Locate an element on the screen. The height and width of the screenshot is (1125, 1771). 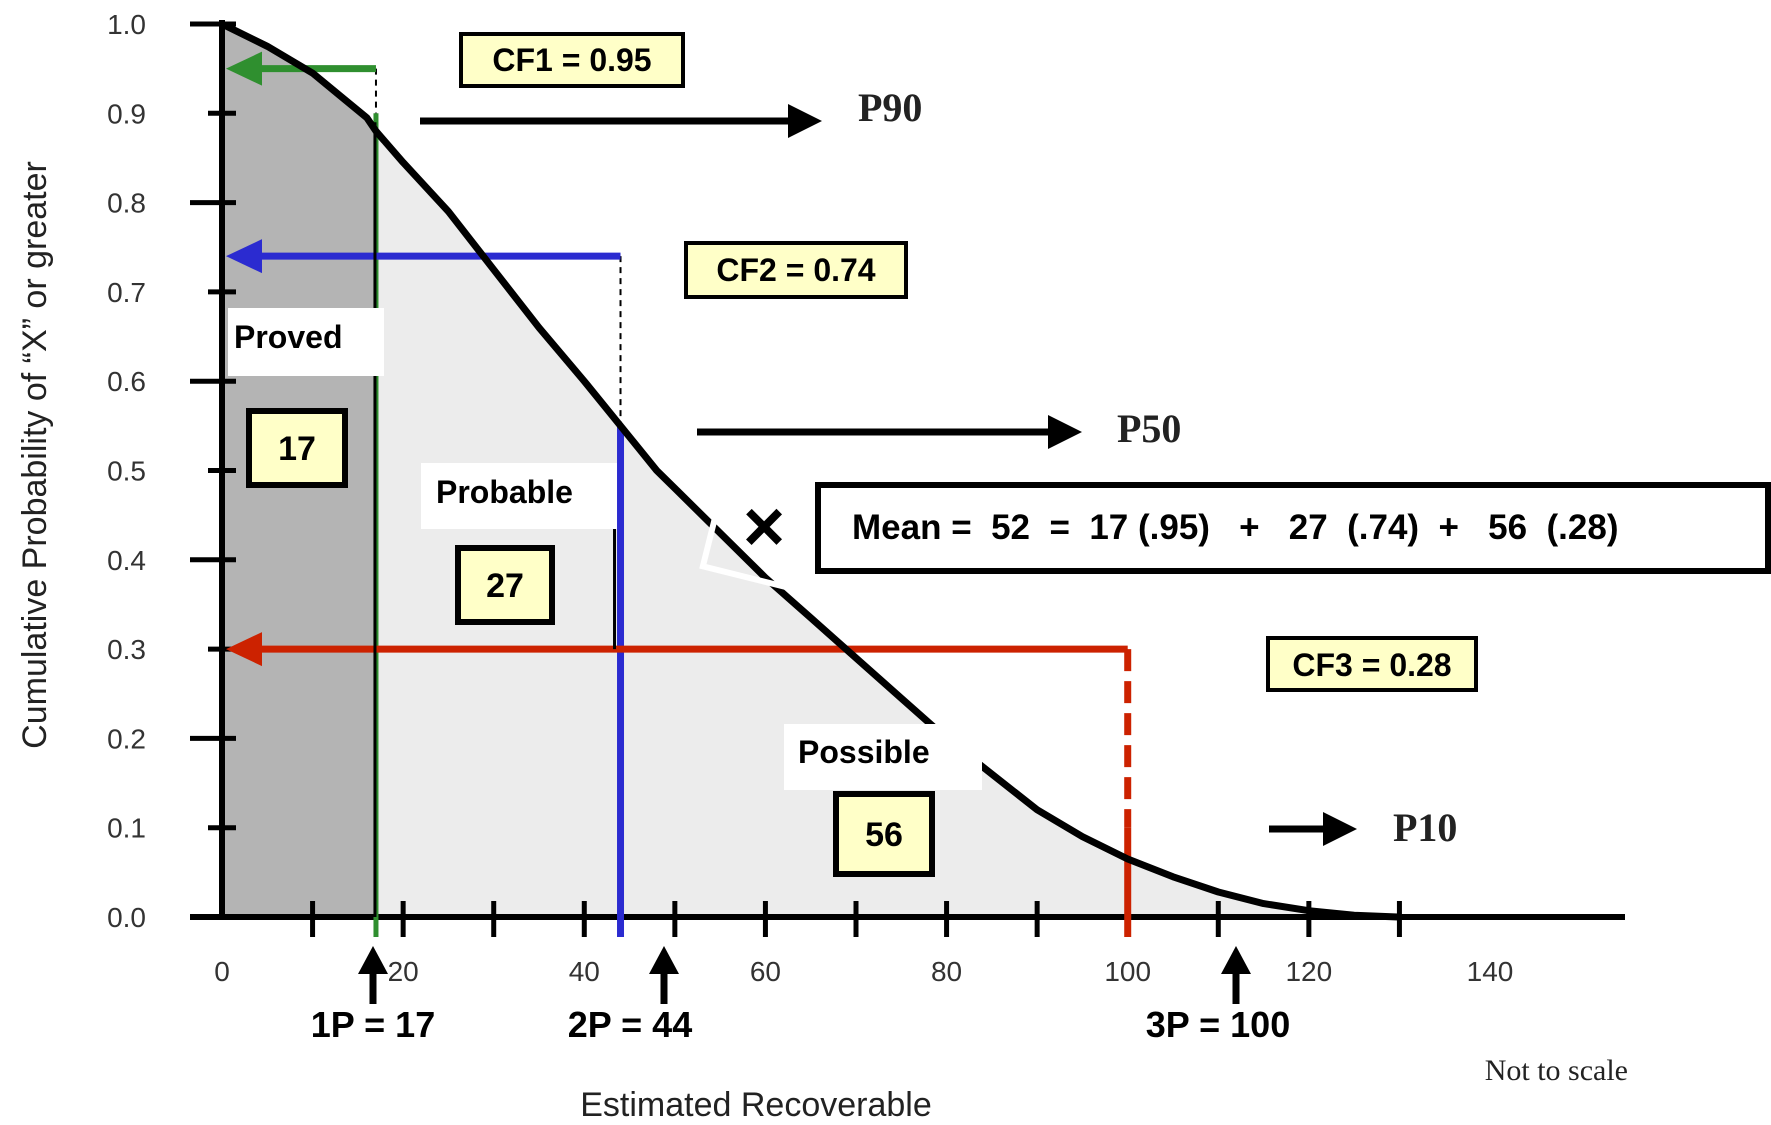
y-tick-label: 0.8 is located at coordinates (126, 203).